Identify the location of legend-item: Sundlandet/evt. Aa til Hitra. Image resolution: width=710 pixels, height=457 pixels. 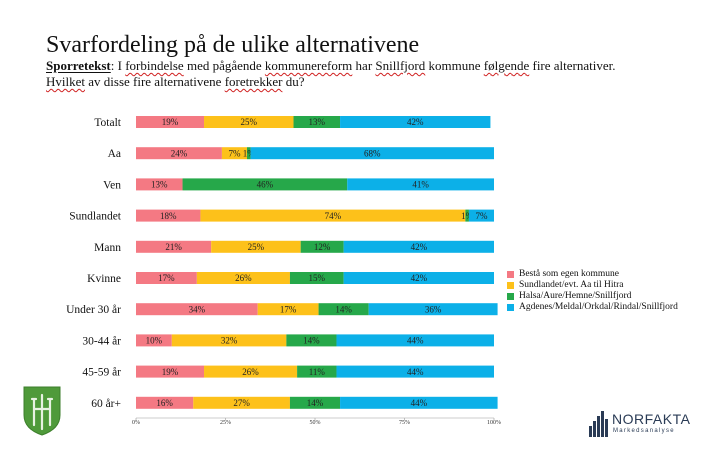
(592, 285).